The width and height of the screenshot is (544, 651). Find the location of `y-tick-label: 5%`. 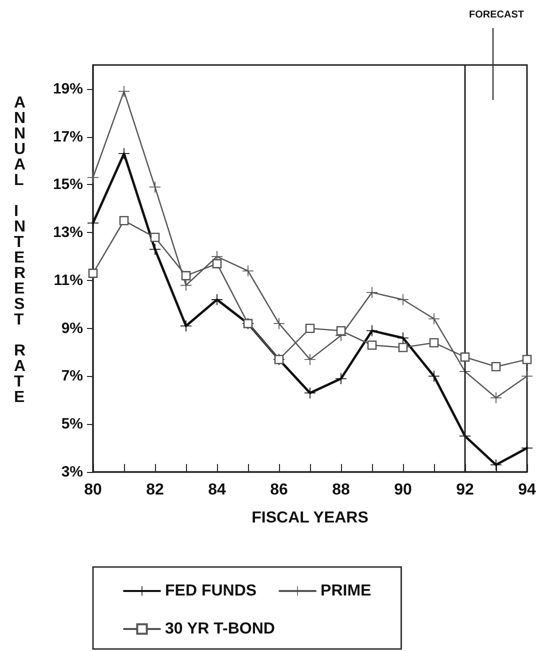

y-tick-label: 5% is located at coordinates (72, 424).